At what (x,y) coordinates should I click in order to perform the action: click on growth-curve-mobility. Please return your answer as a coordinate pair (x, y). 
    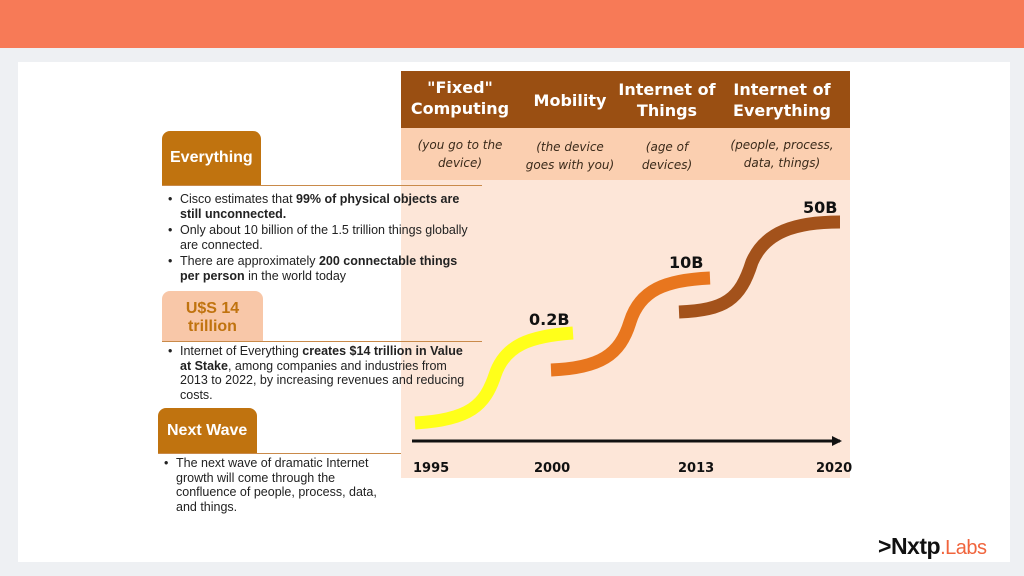
    Looking at the image, I should click on (494, 378).